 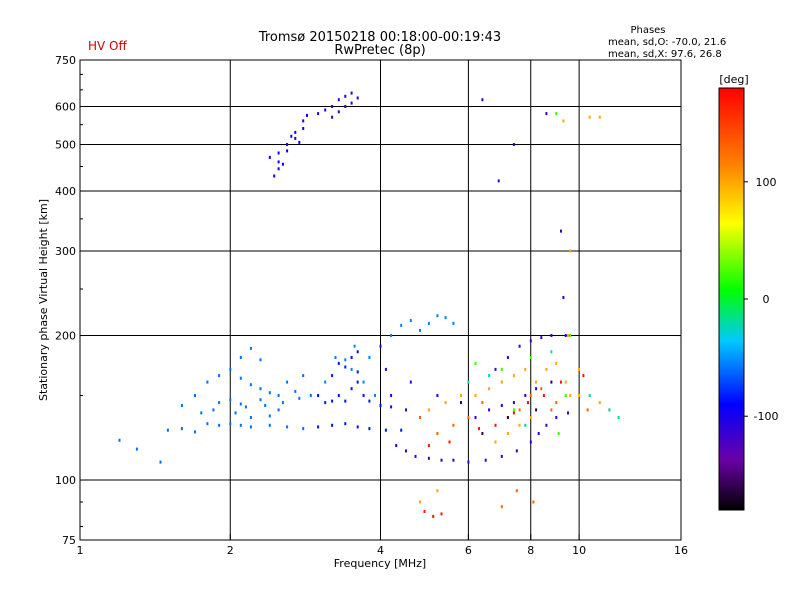 What do you see at coordinates (579, 550) in the screenshot?
I see `x-tick-label: 10` at bounding box center [579, 550].